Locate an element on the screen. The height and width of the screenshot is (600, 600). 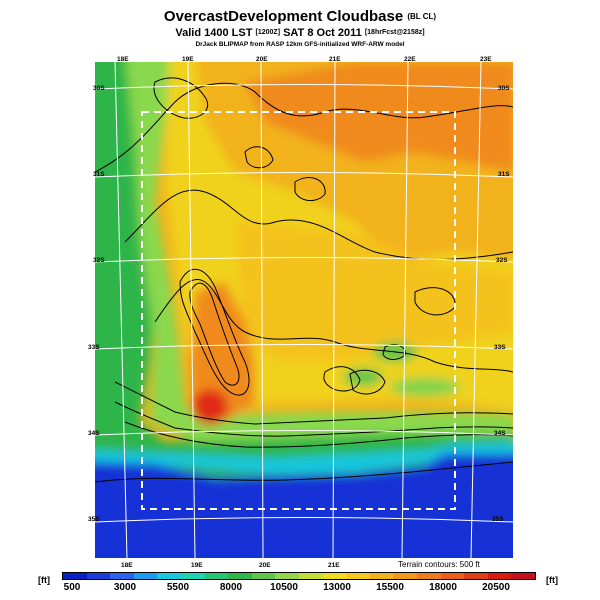
lat-label-left: 33S is located at coordinates (94, 347).